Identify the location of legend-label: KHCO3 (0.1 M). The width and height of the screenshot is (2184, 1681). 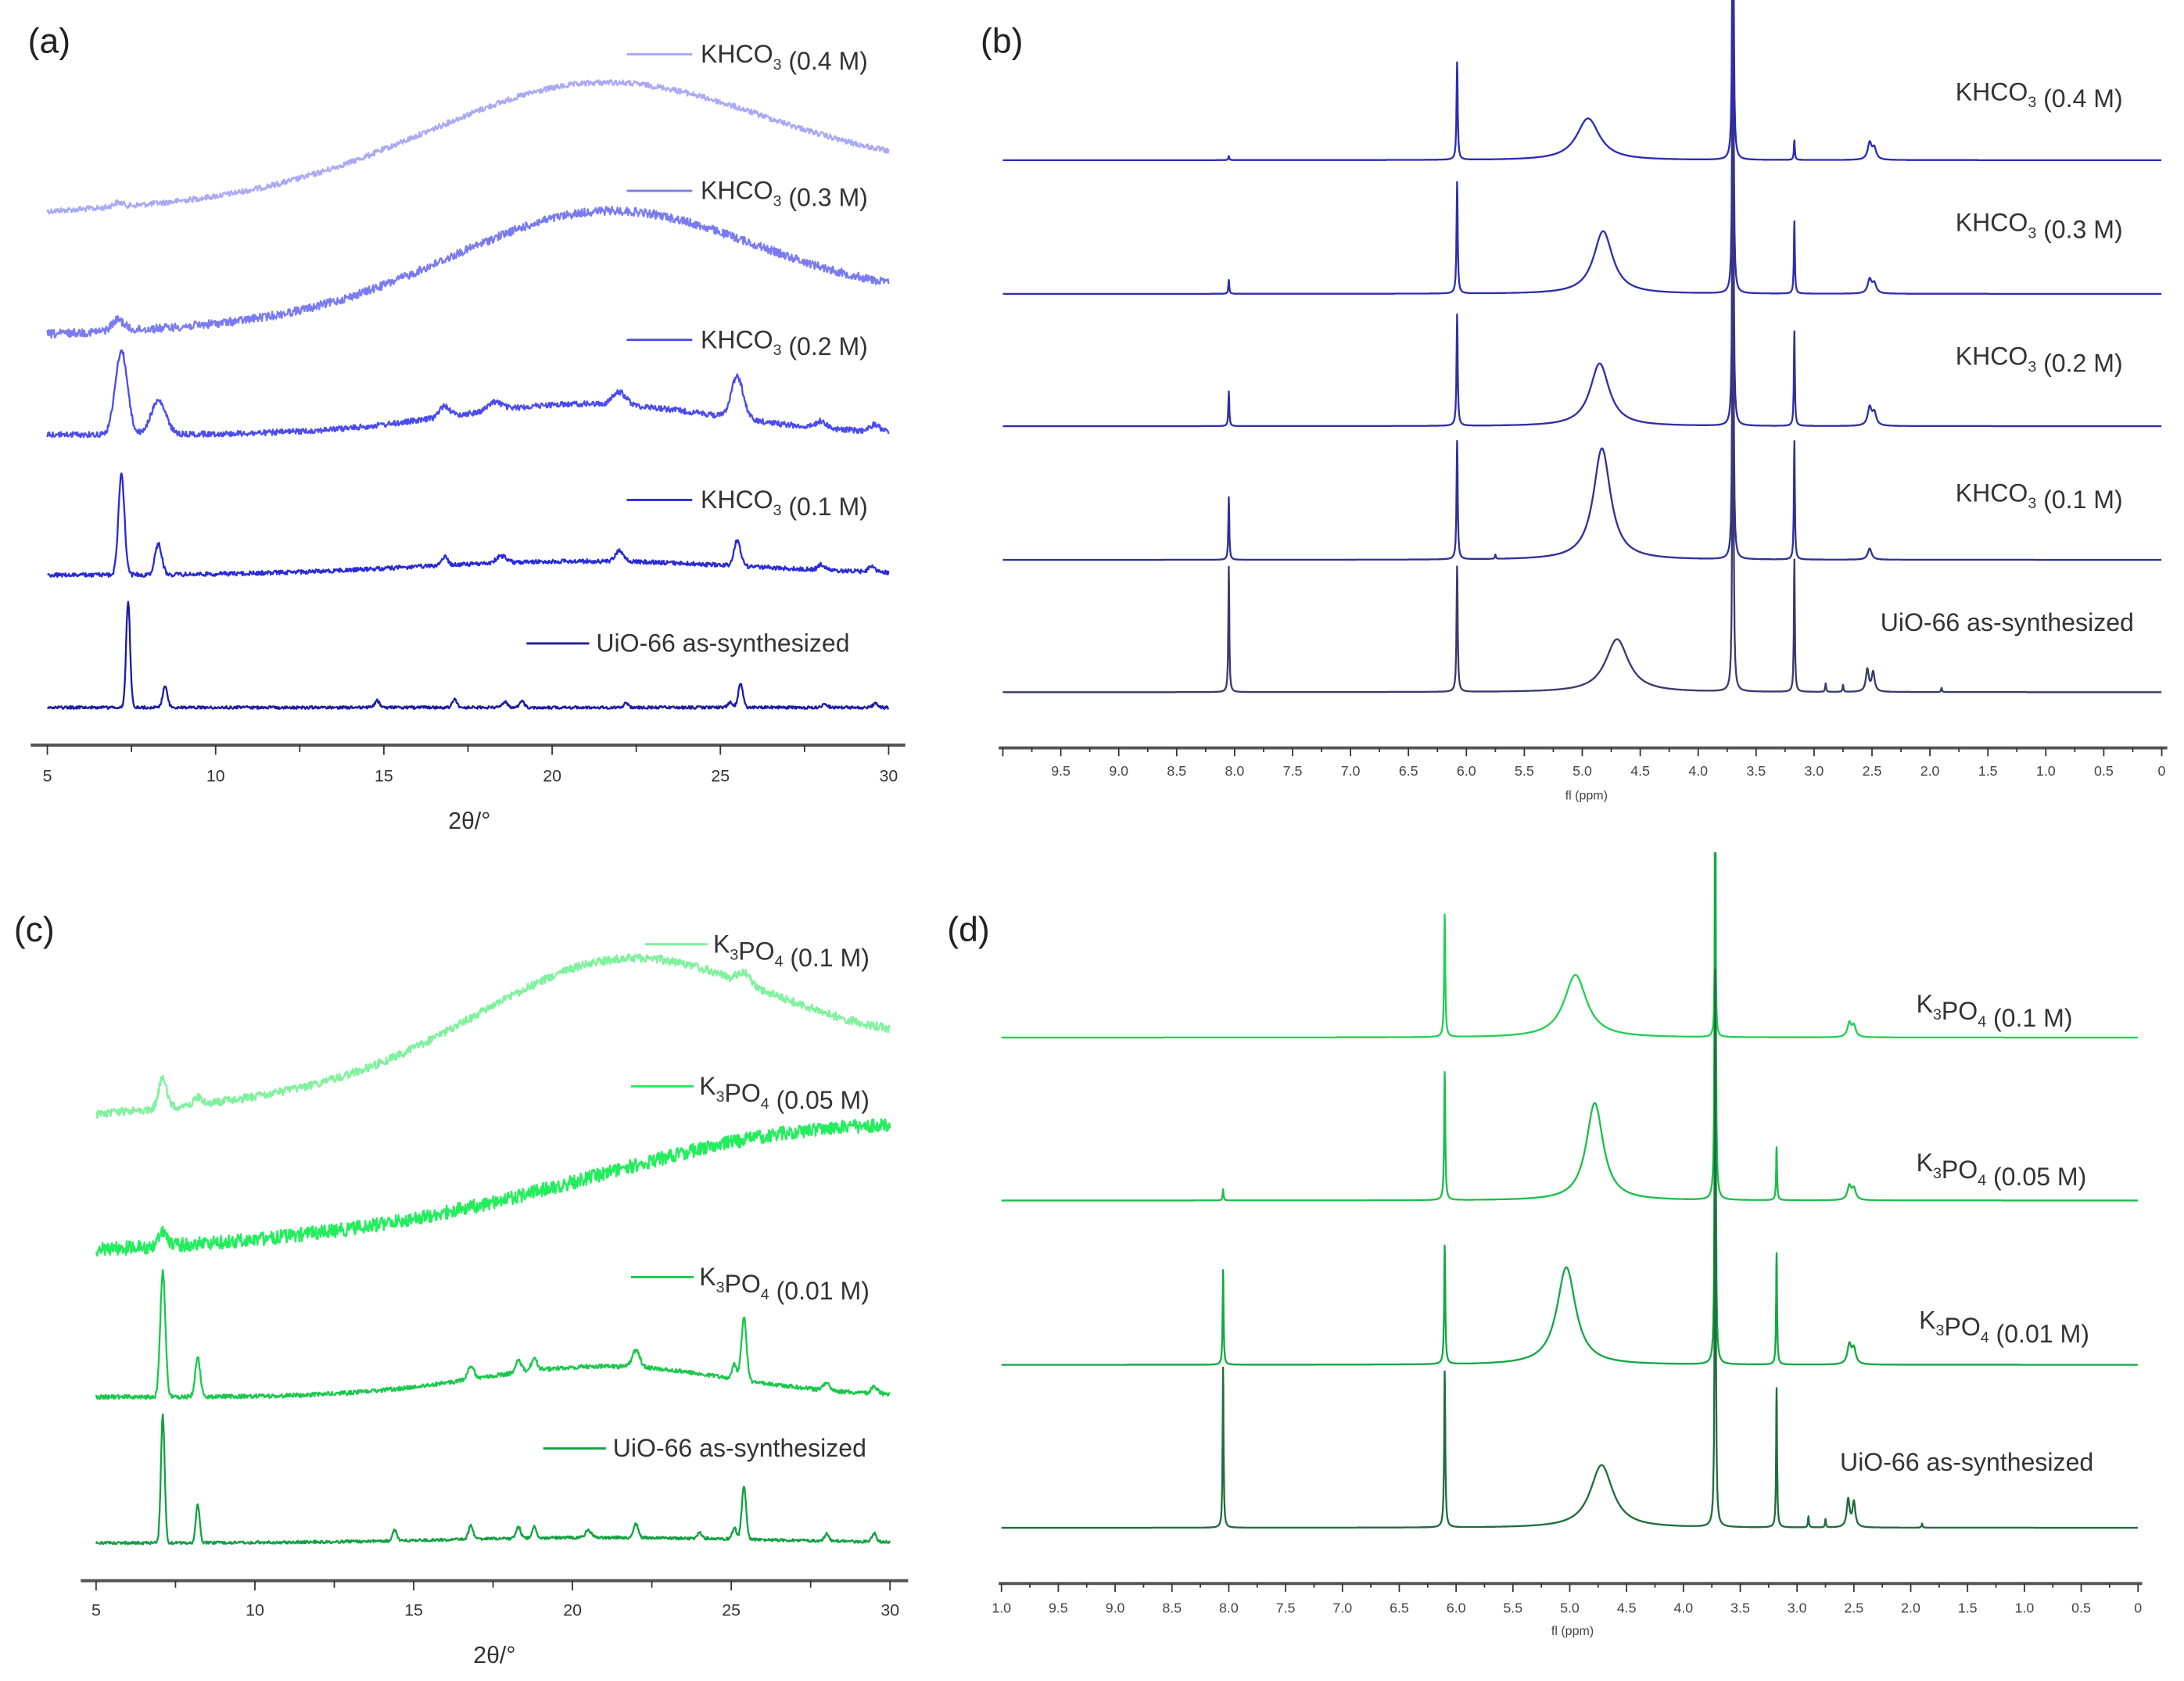
(784, 503).